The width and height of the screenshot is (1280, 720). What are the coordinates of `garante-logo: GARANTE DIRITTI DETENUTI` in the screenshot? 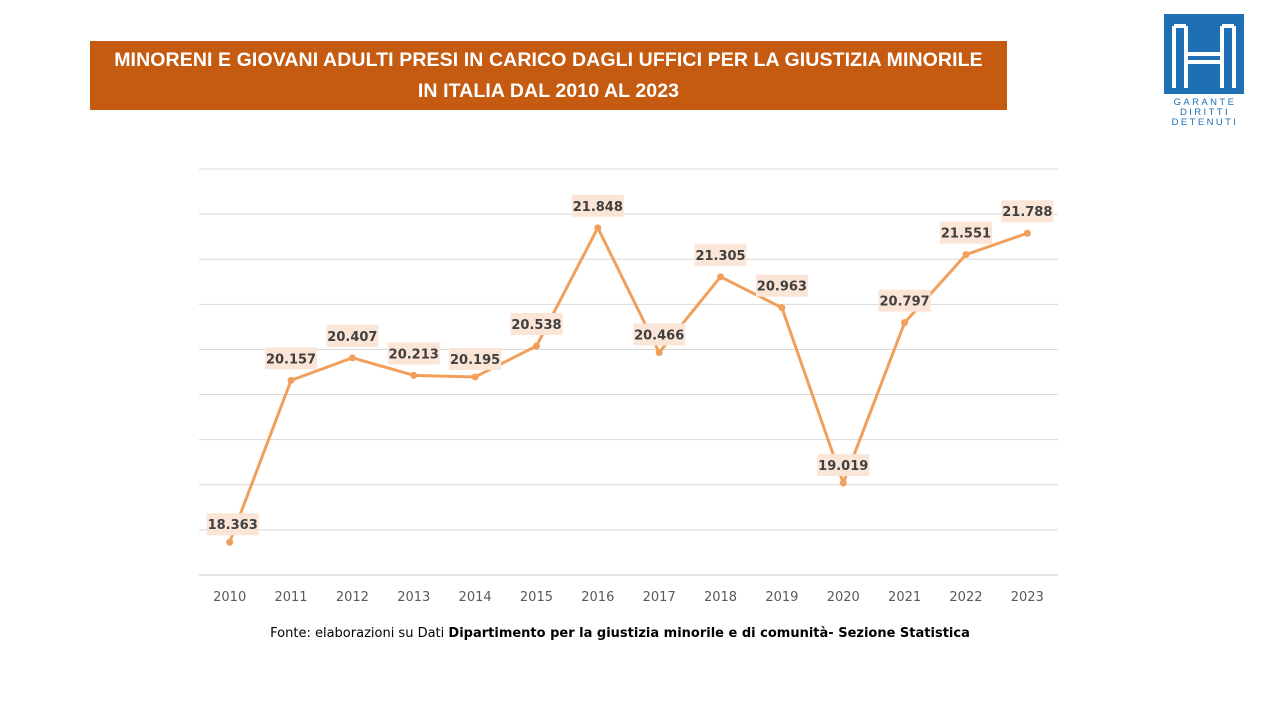 It's located at (1205, 72).